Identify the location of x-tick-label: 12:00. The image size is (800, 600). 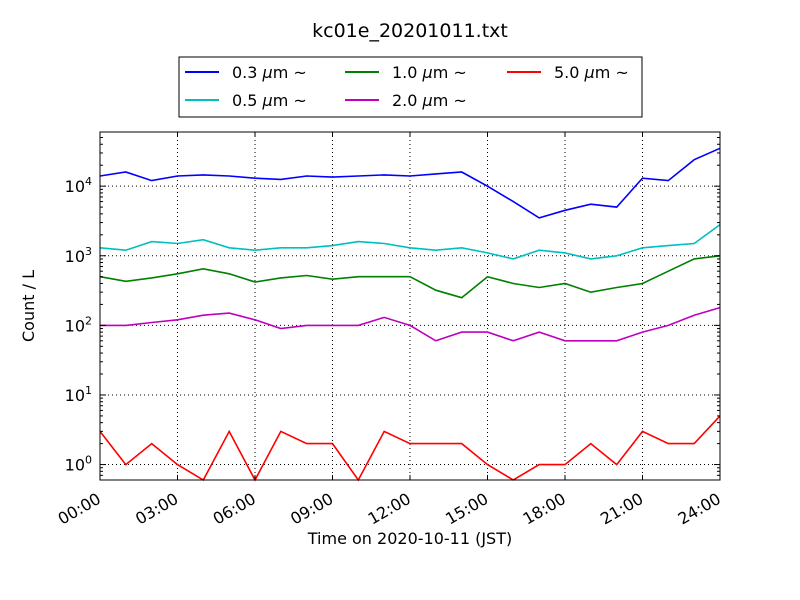
(389, 509).